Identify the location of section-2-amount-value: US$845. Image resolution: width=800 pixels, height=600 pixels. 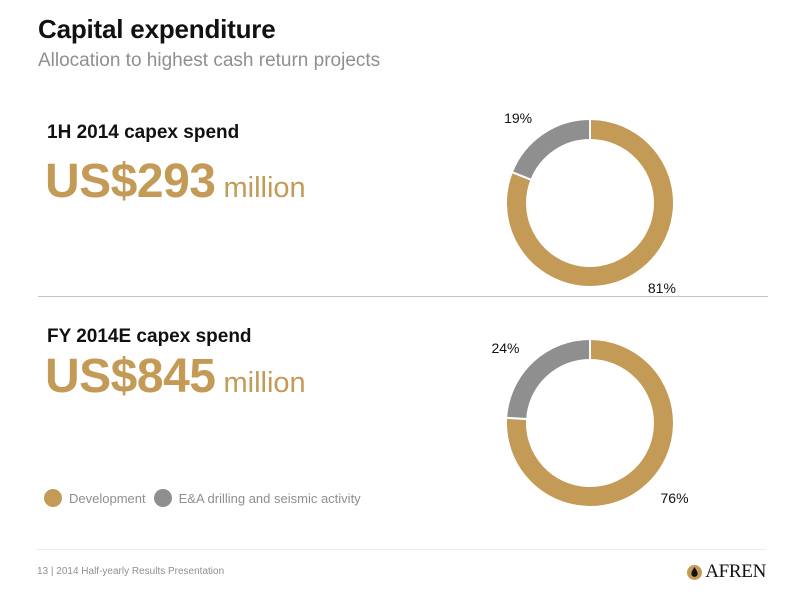
(130, 376).